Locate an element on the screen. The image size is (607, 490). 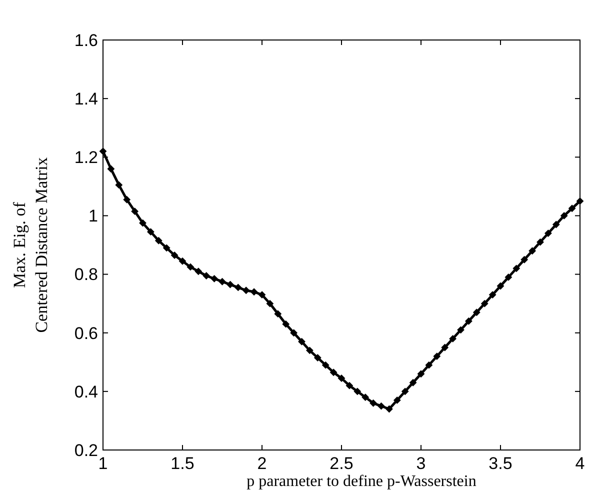
x-tick-label: 3 is located at coordinates (421, 463).